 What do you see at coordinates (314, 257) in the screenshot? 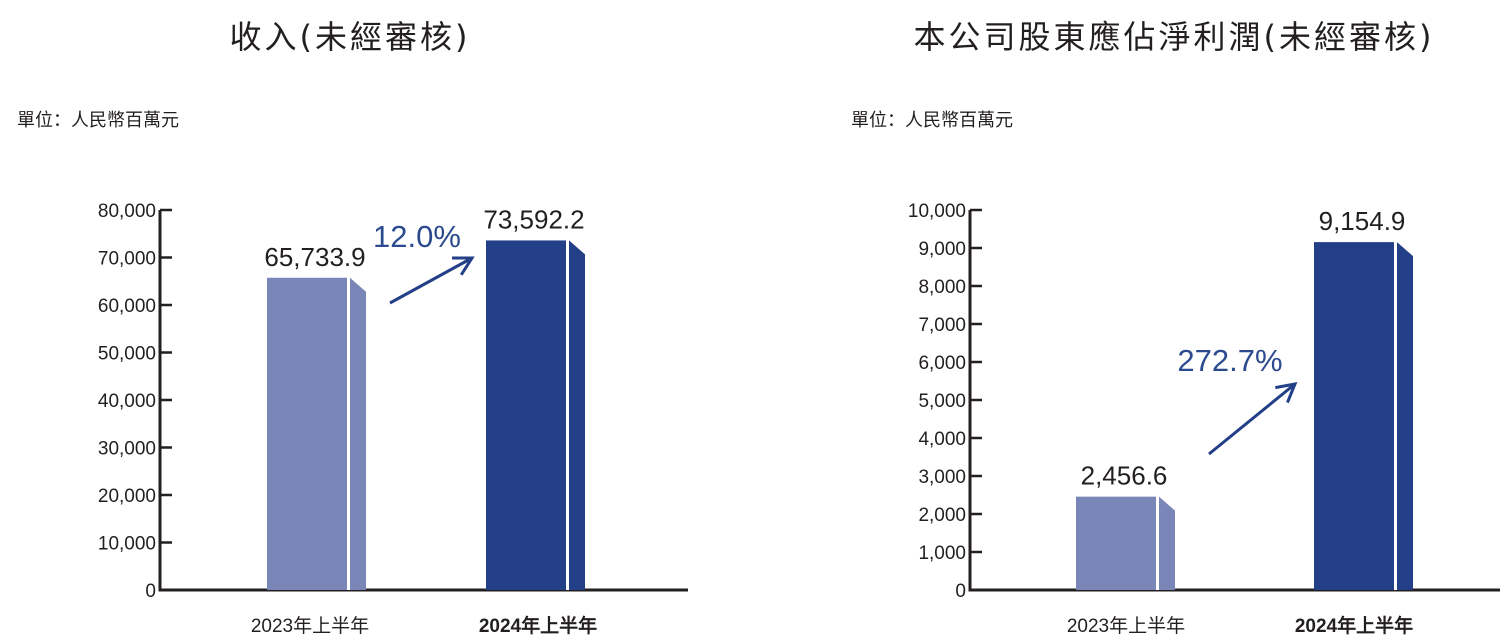
I see `bar-value-label: 65,733.9` at bounding box center [314, 257].